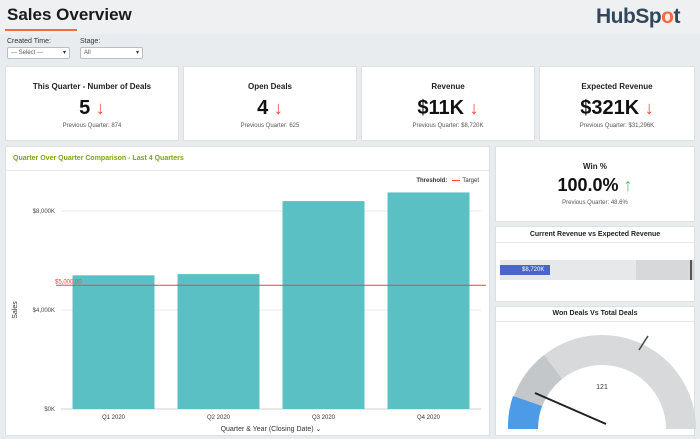  I want to click on bullet-bar, so click(525, 270).